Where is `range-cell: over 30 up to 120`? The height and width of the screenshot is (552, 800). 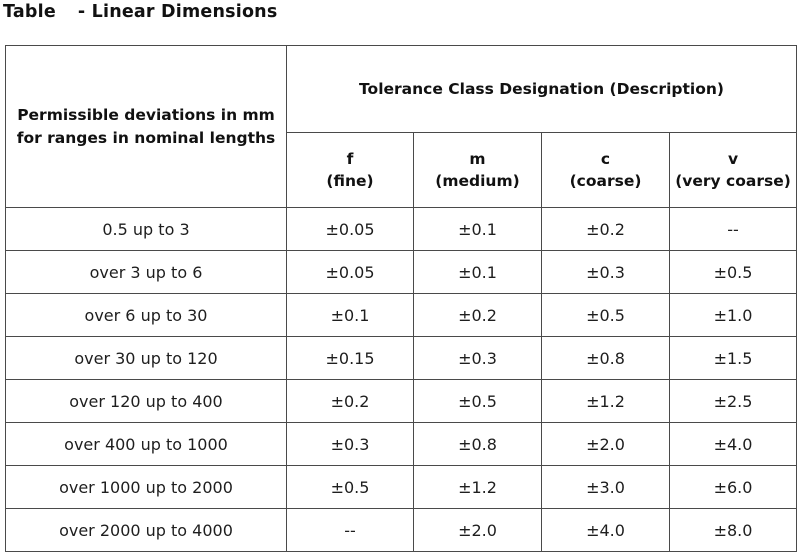 range-cell: over 30 up to 120 is located at coordinates (146, 358).